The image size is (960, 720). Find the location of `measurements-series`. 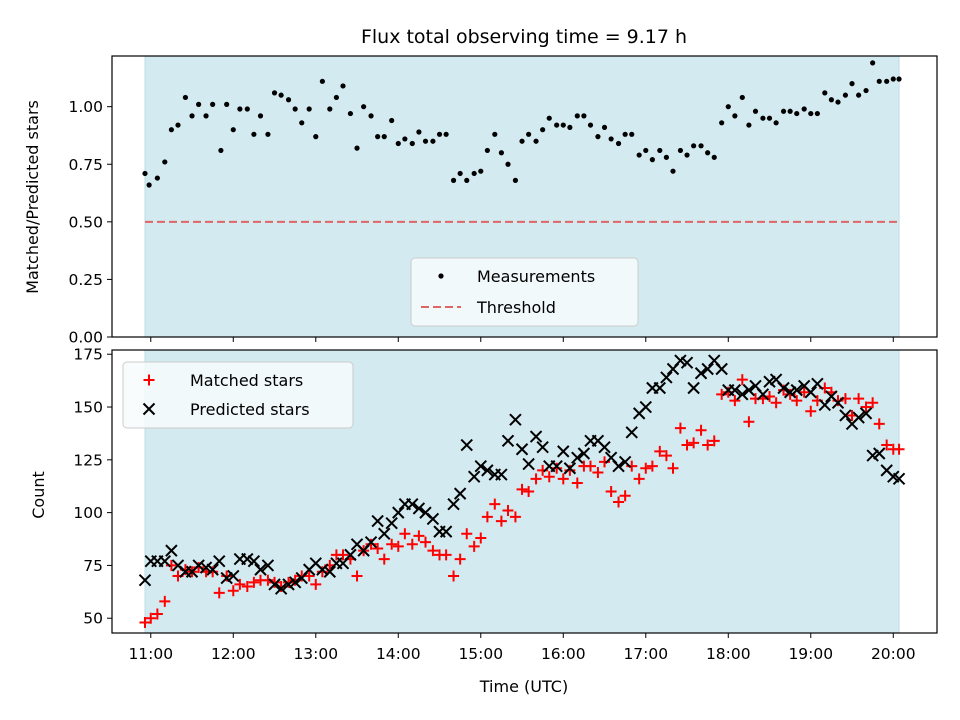

measurements-series is located at coordinates (522, 124).